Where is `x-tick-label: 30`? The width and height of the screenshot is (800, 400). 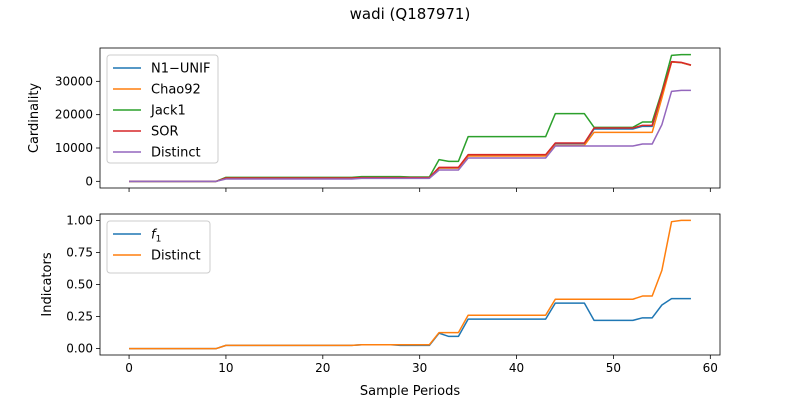 x-tick-label: 30 is located at coordinates (419, 368).